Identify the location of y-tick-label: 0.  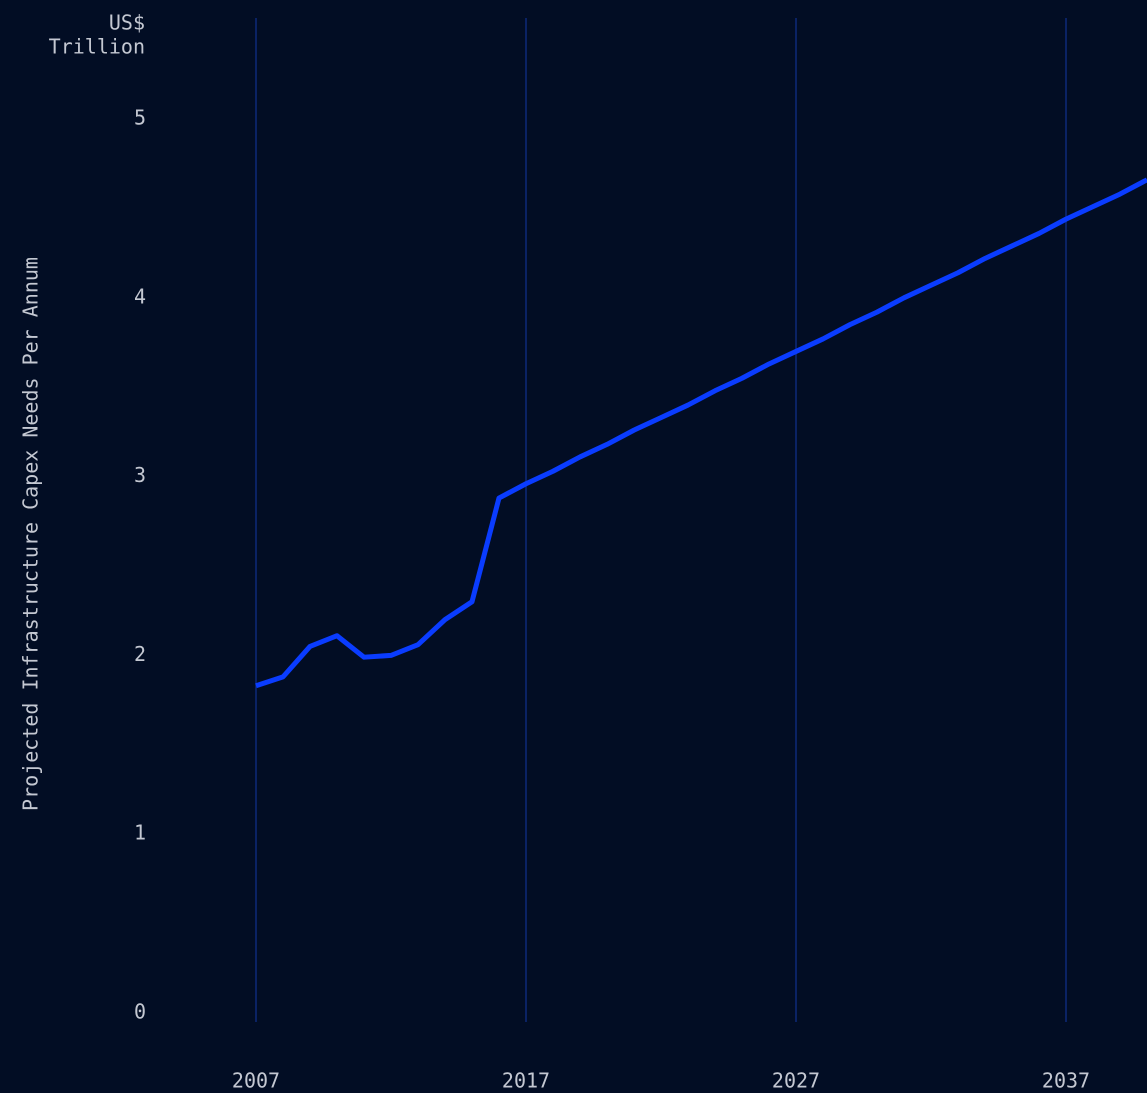
(140, 1012).